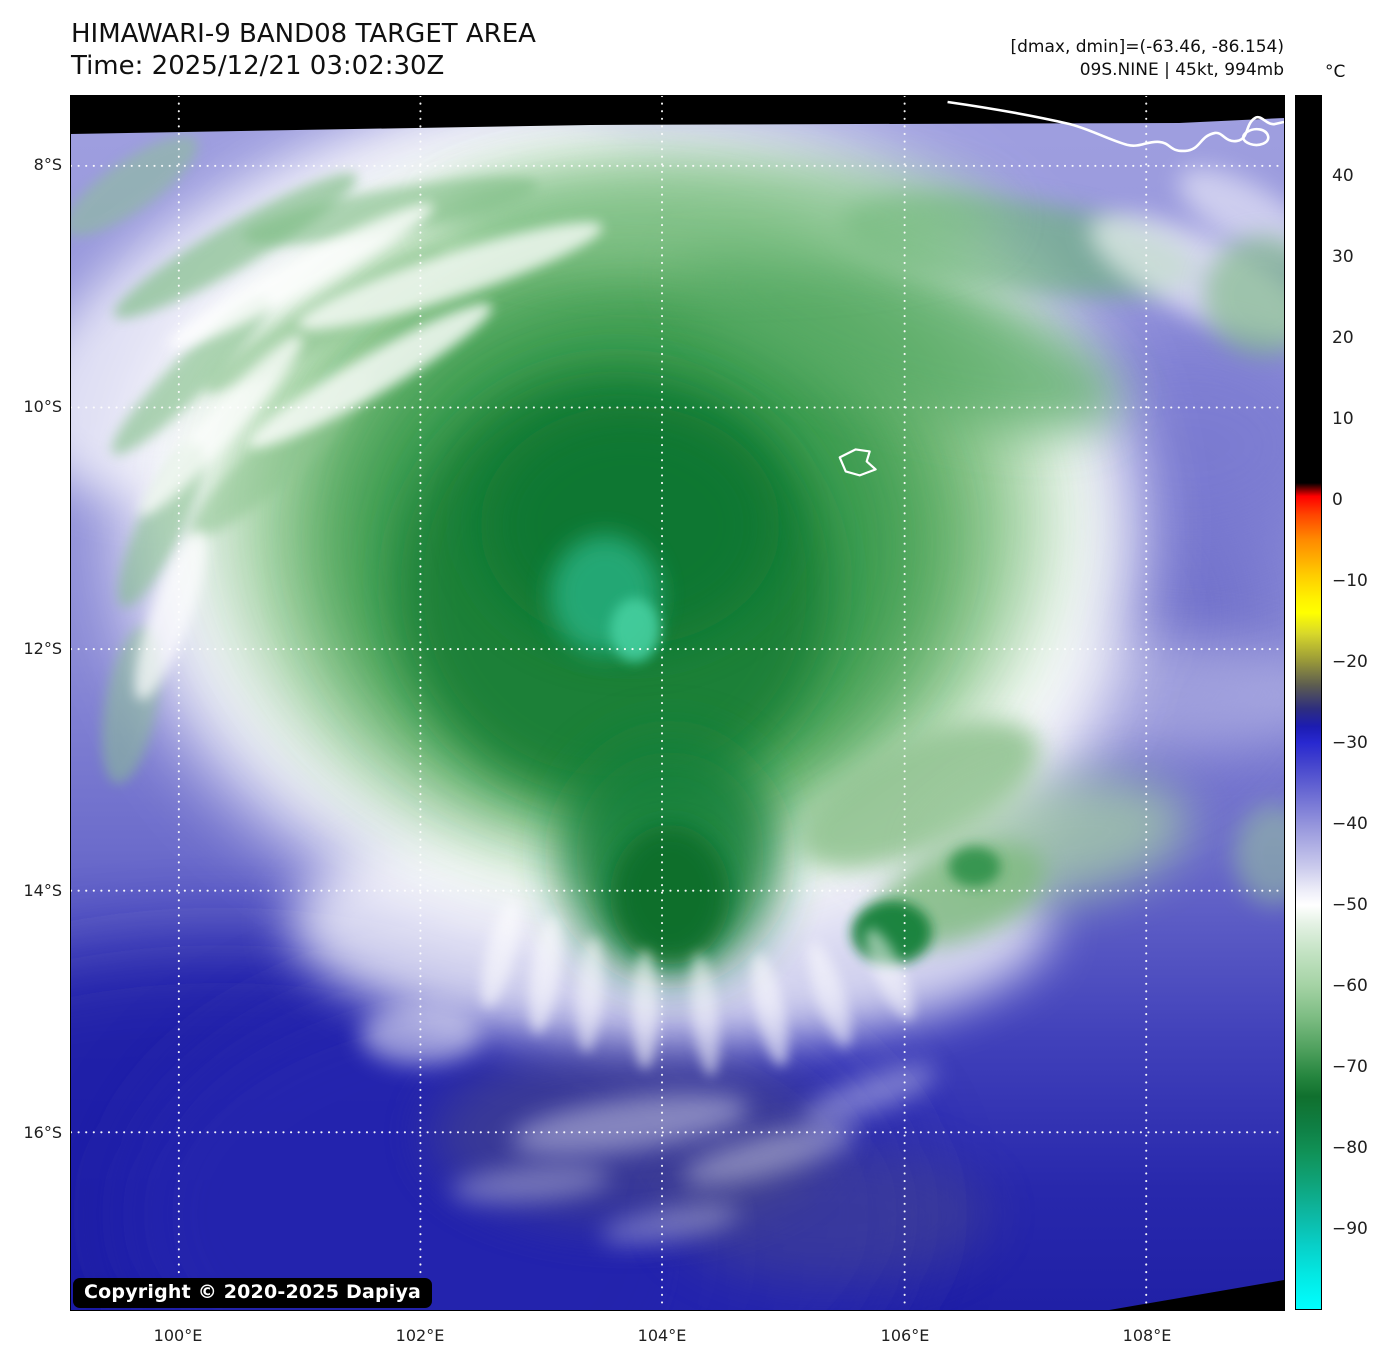 This screenshot has width=1388, height=1359. What do you see at coordinates (1147, 47) in the screenshot?
I see `dmax-dmin-label: [dmax, dmin]=(-63.46, -86.154)` at bounding box center [1147, 47].